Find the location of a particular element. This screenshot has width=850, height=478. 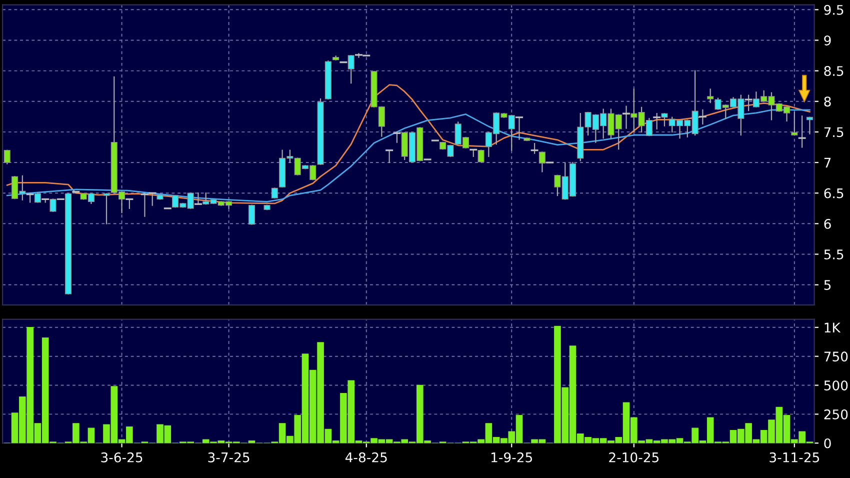

y-tick-label: 9.5 is located at coordinates (834, 9).